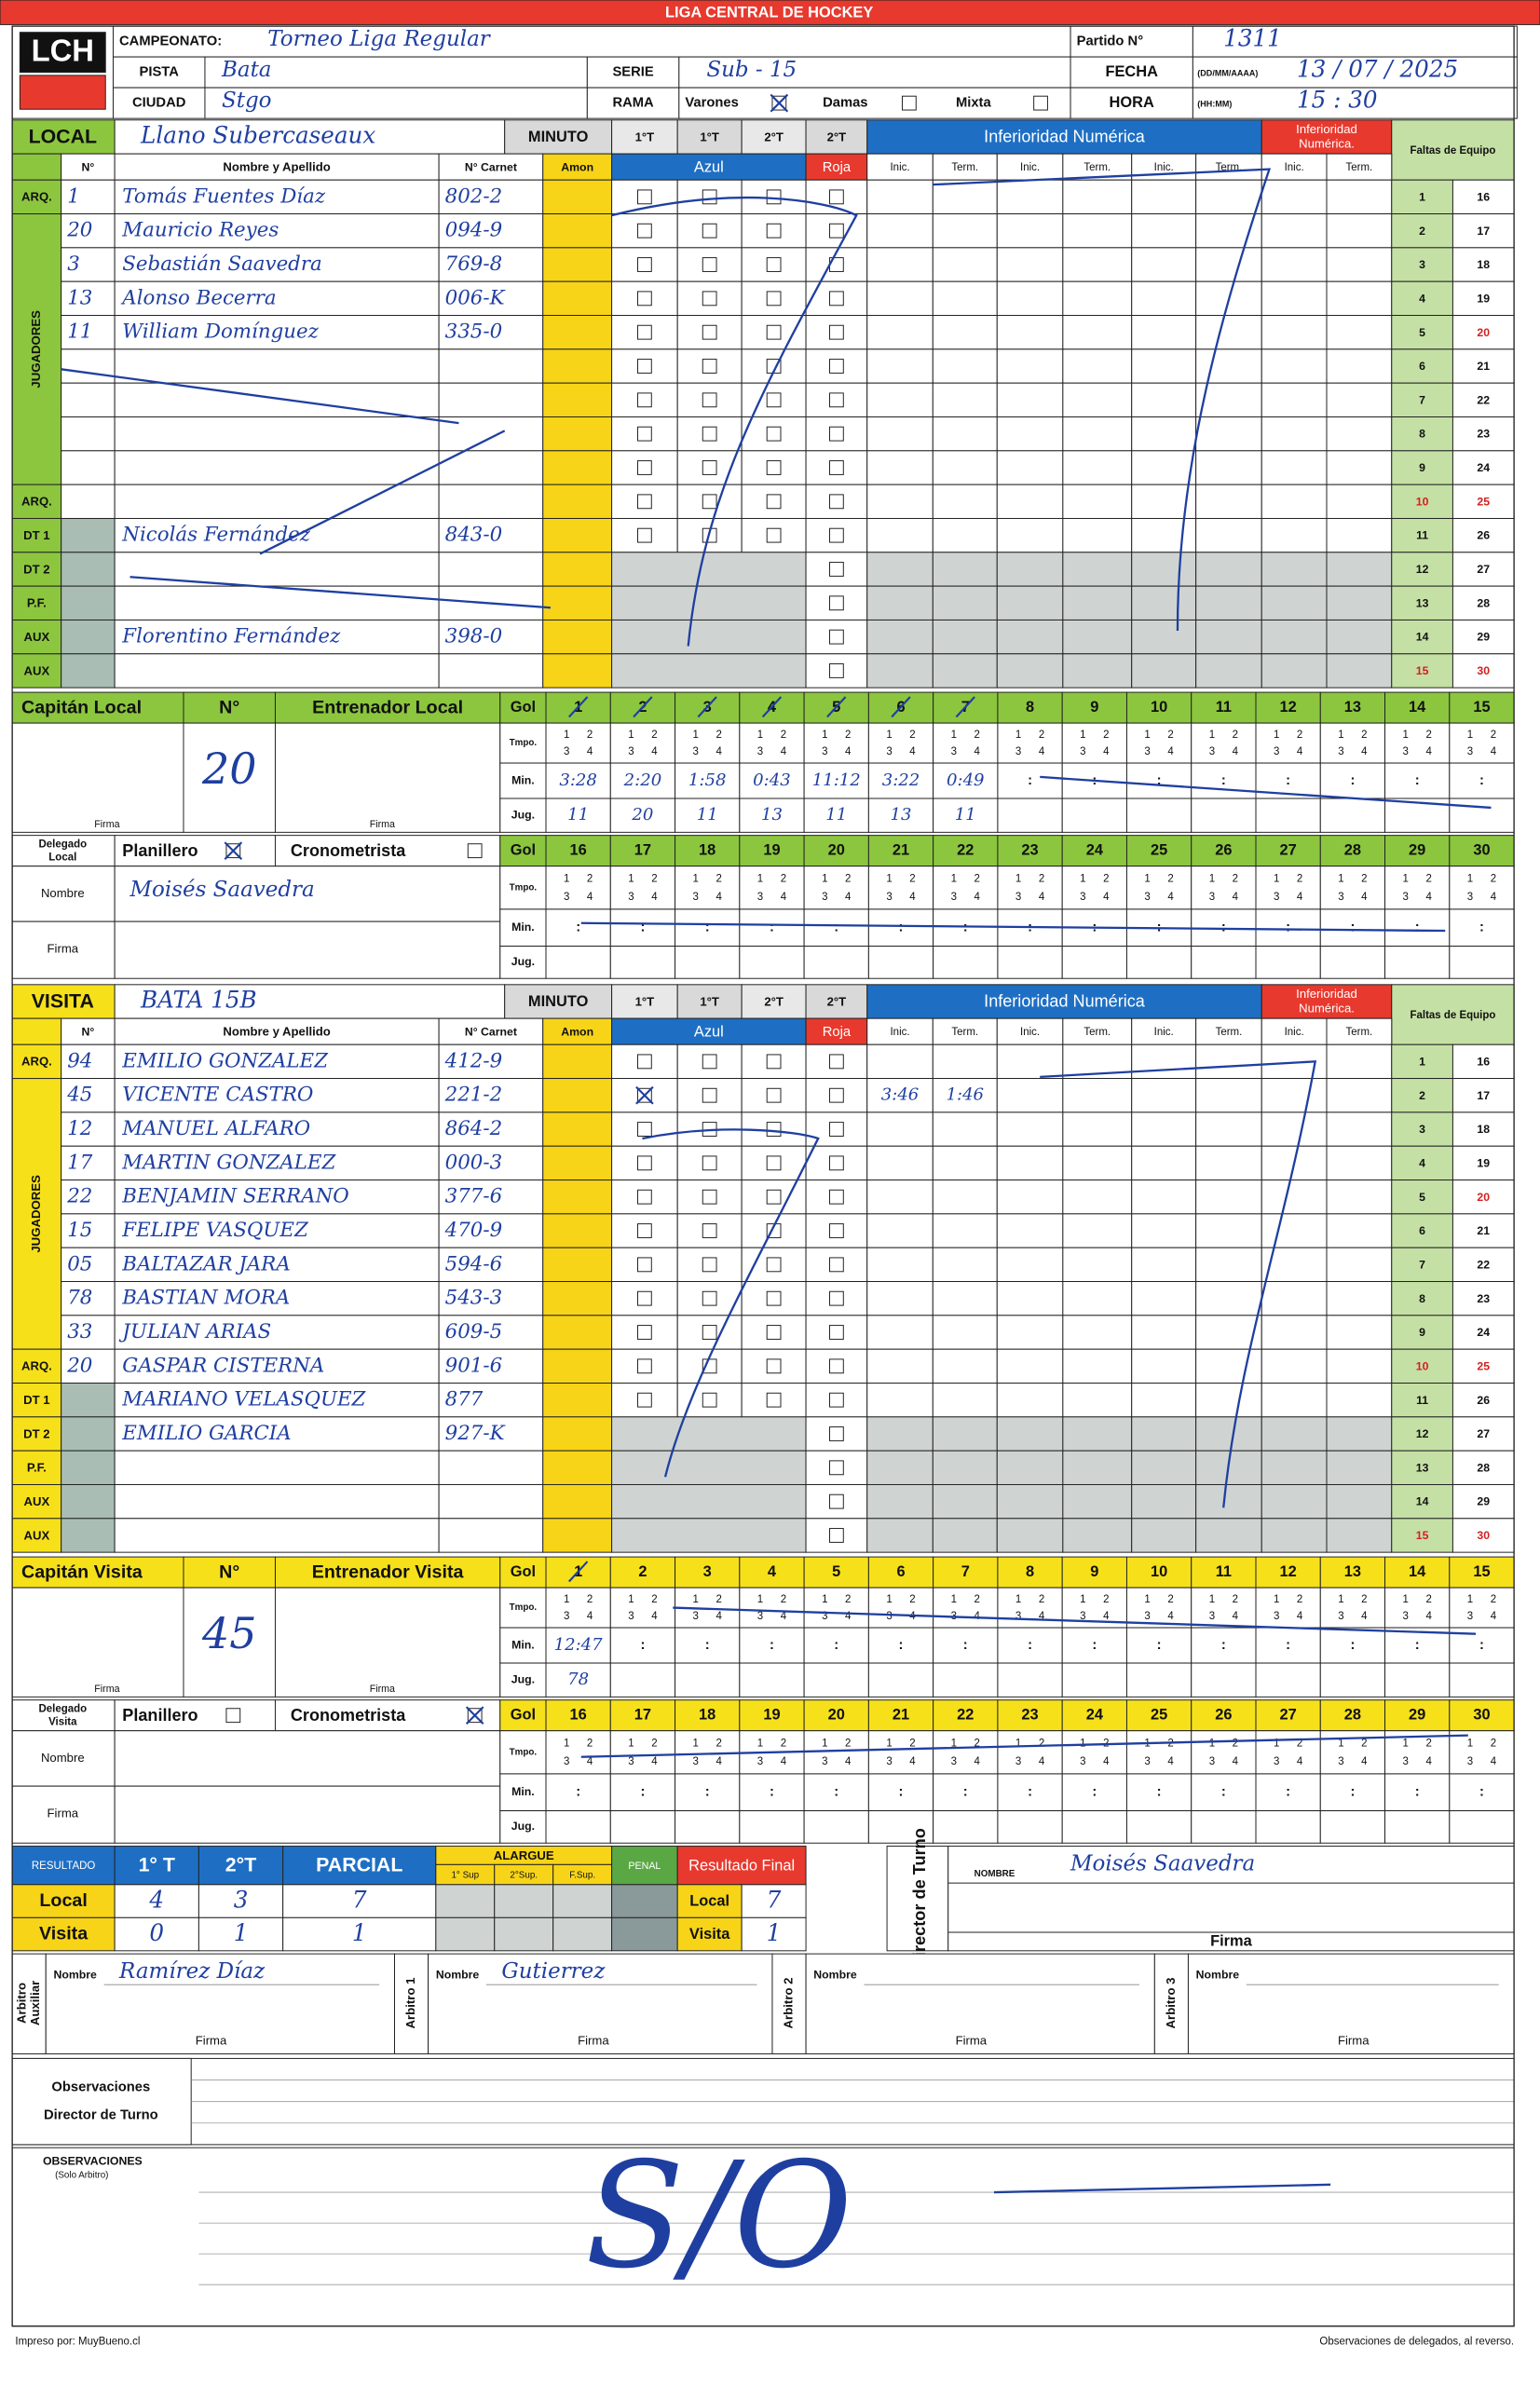 This screenshot has height=2400, width=1540. I want to click on label: 24, so click(1095, 849).